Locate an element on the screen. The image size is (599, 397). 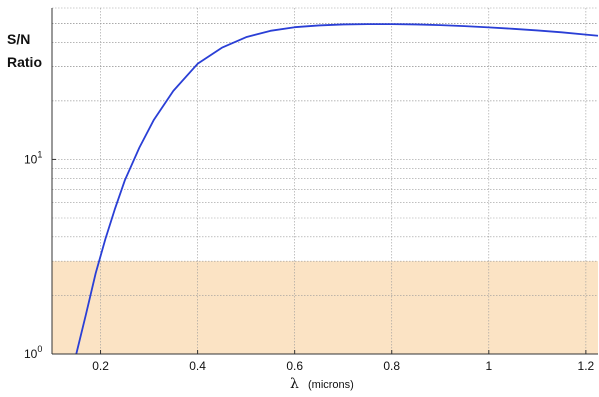
x-tick-label: 1.2 is located at coordinates (586, 366).